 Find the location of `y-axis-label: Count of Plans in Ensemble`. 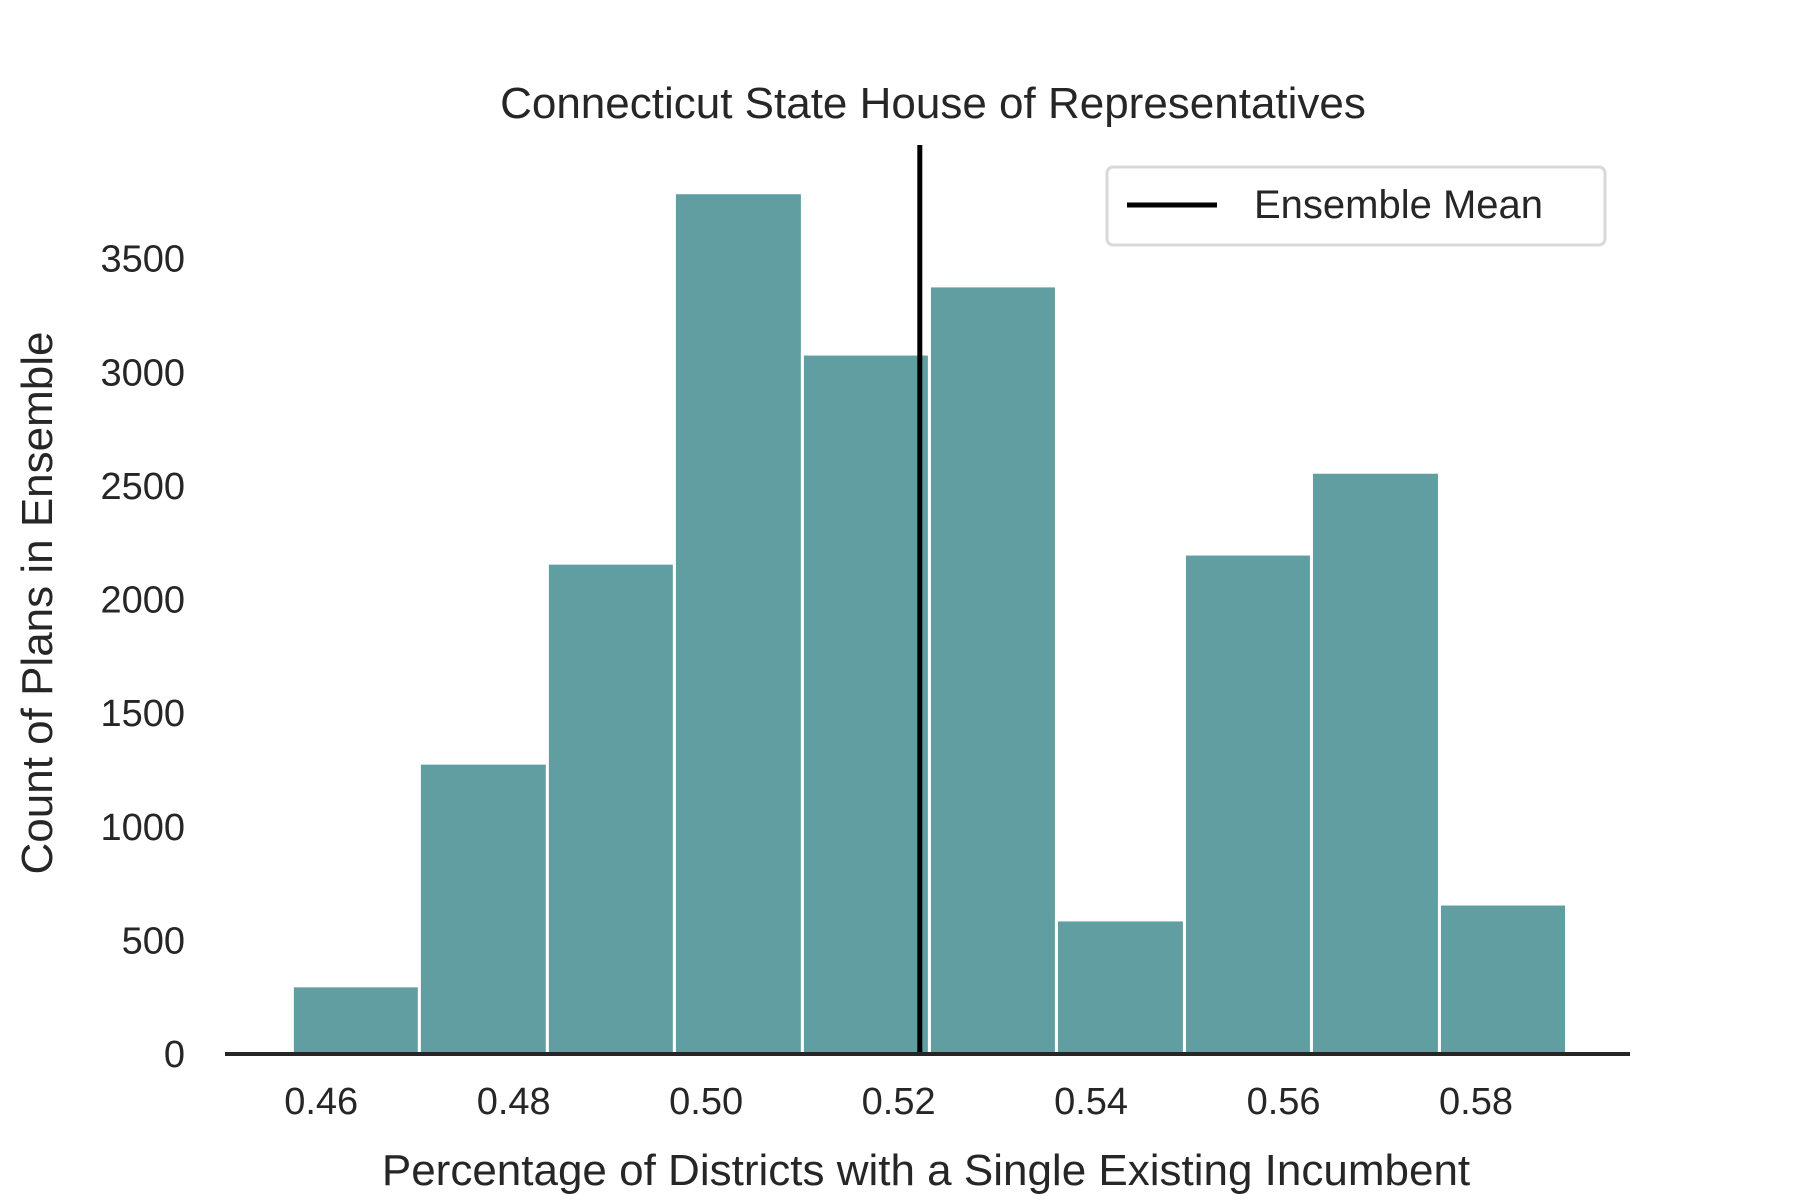

y-axis-label: Count of Plans in Ensemble is located at coordinates (37, 603).